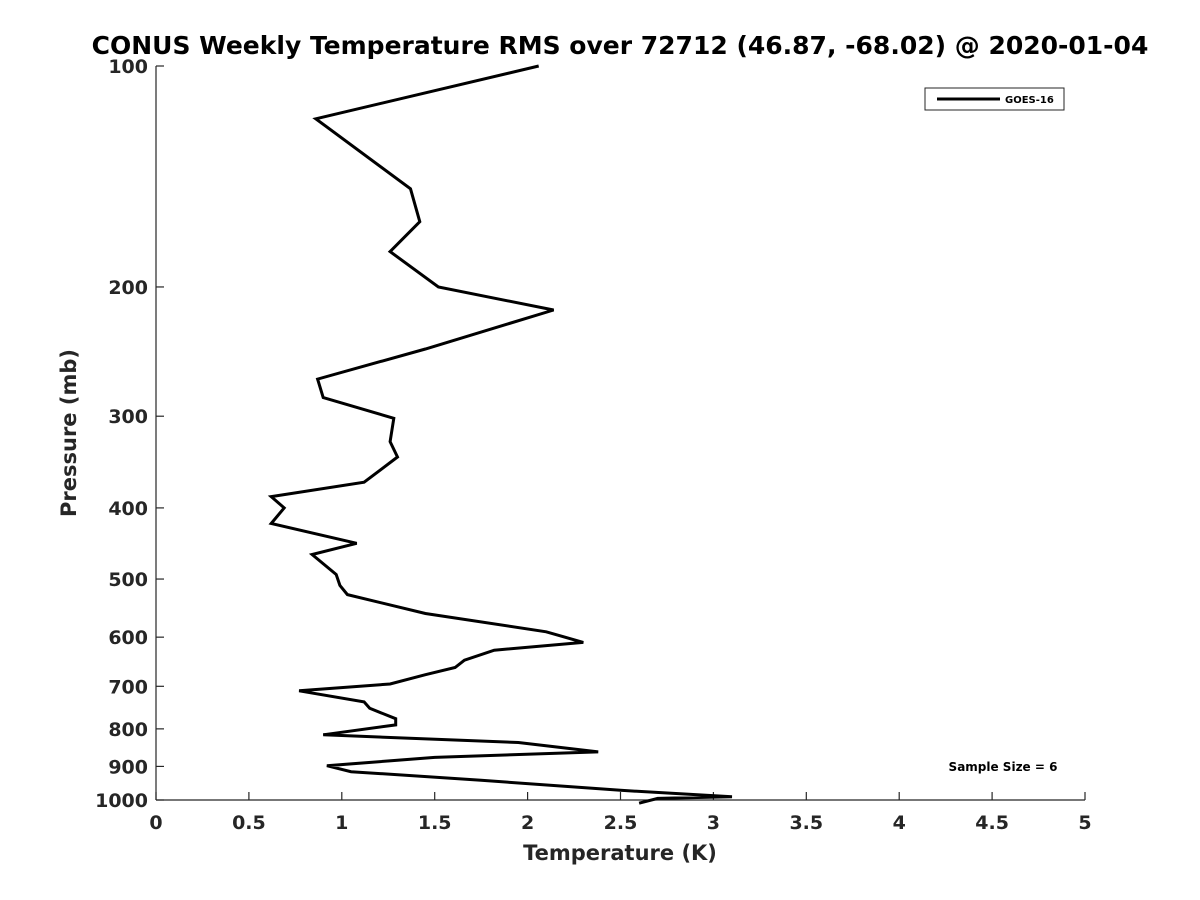  What do you see at coordinates (621, 823) in the screenshot?
I see `x-tick-label: 2.5` at bounding box center [621, 823].